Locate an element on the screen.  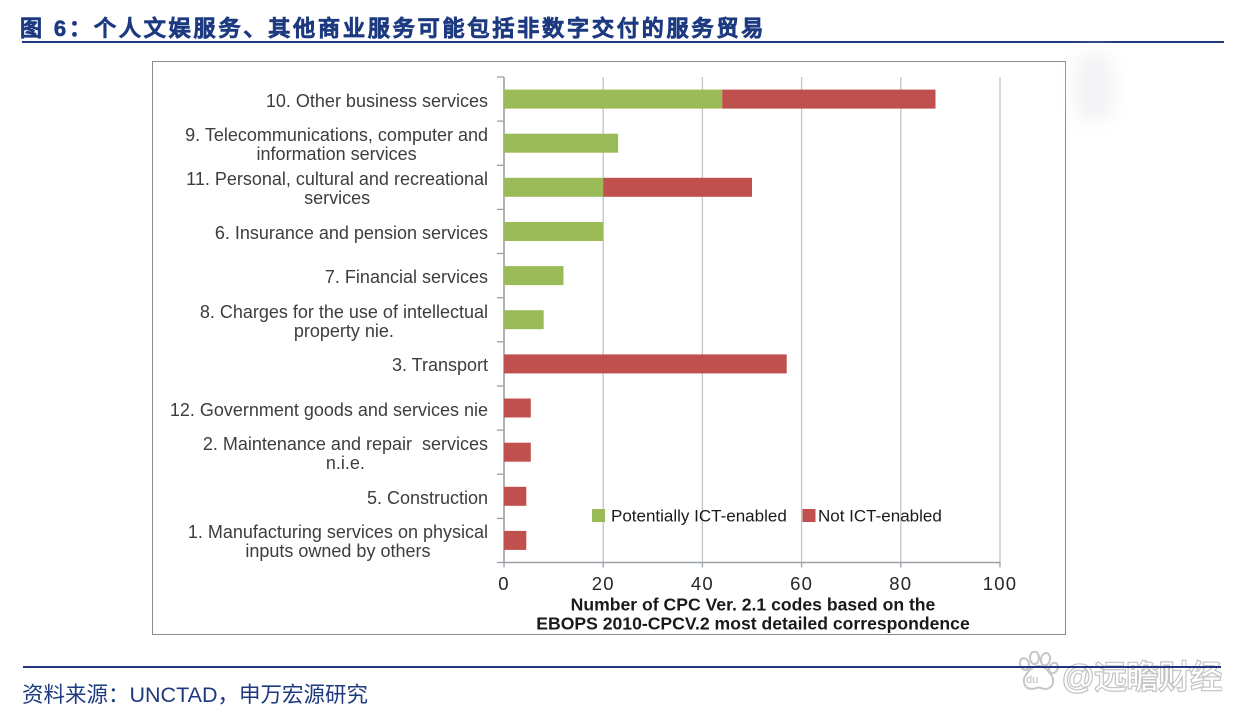
svg-text: 100 is located at coordinates (1000, 583).